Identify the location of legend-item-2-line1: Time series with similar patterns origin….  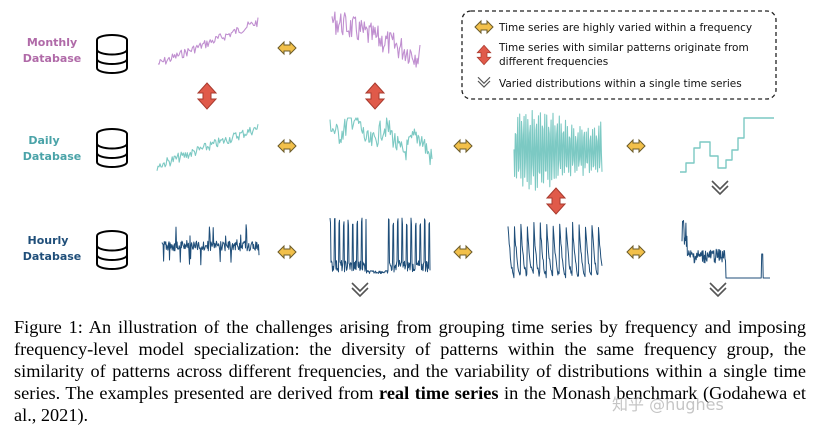
(623, 48).